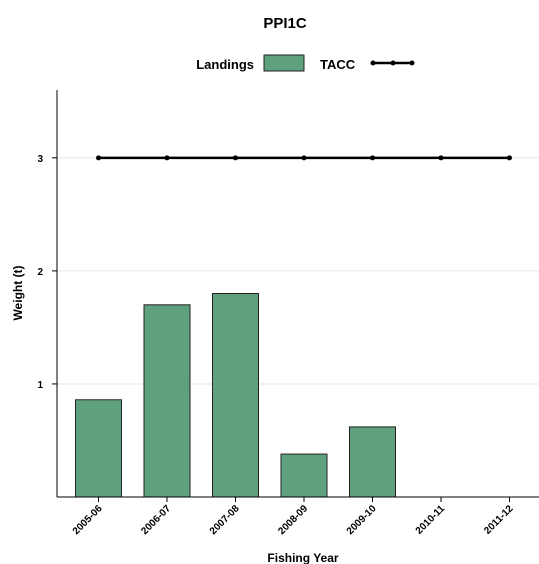 The height and width of the screenshot is (564, 539). I want to click on chart-title: PPI1C, so click(285, 23).